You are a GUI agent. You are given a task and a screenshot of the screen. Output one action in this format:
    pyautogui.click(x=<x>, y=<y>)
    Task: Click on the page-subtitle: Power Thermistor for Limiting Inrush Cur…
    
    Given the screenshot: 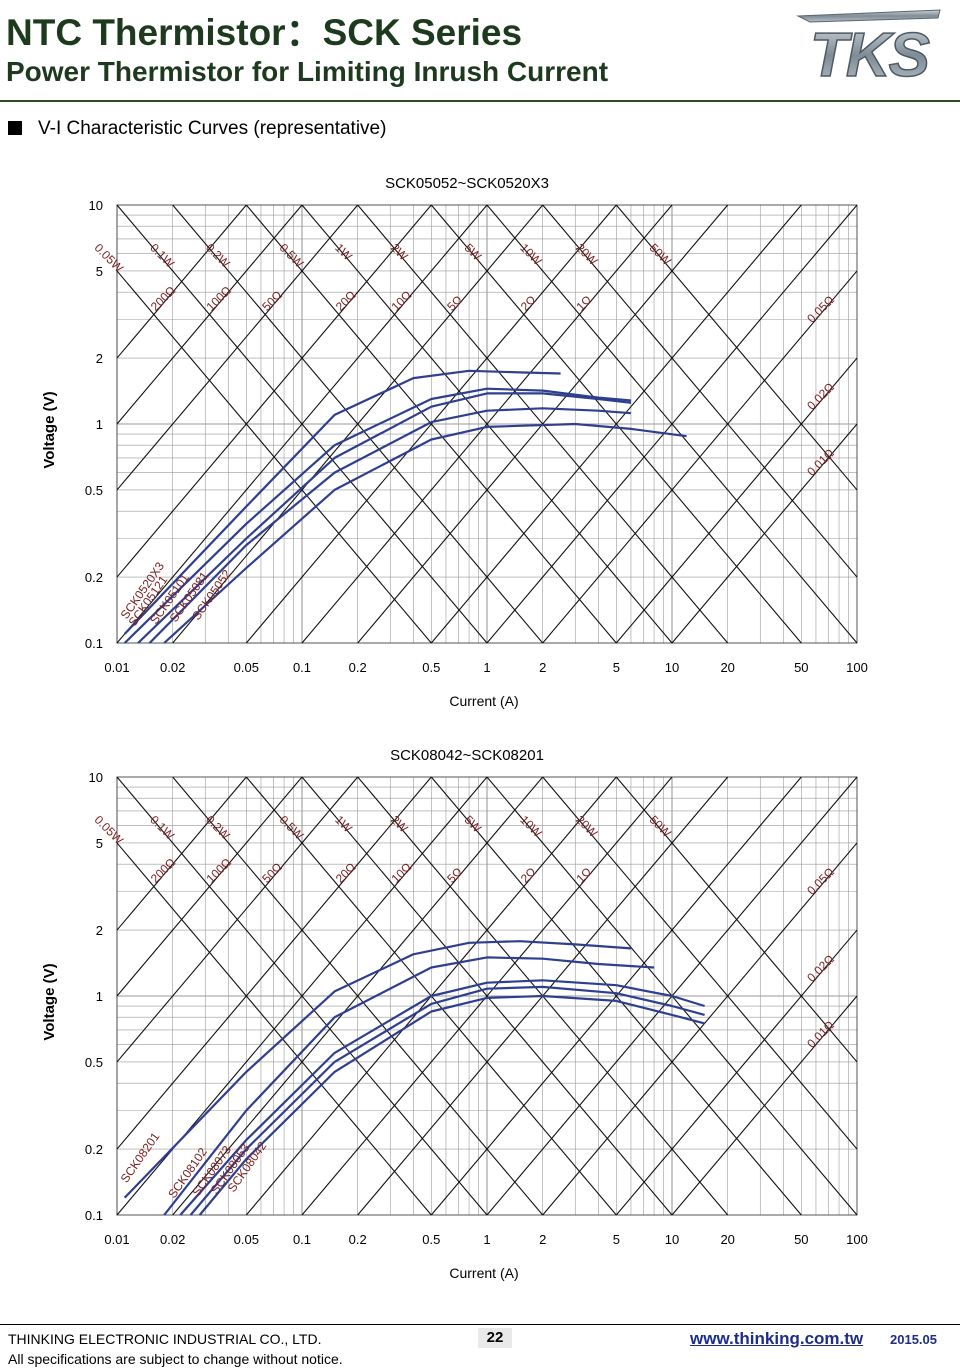 What is the action you would take?
    pyautogui.click(x=307, y=71)
    